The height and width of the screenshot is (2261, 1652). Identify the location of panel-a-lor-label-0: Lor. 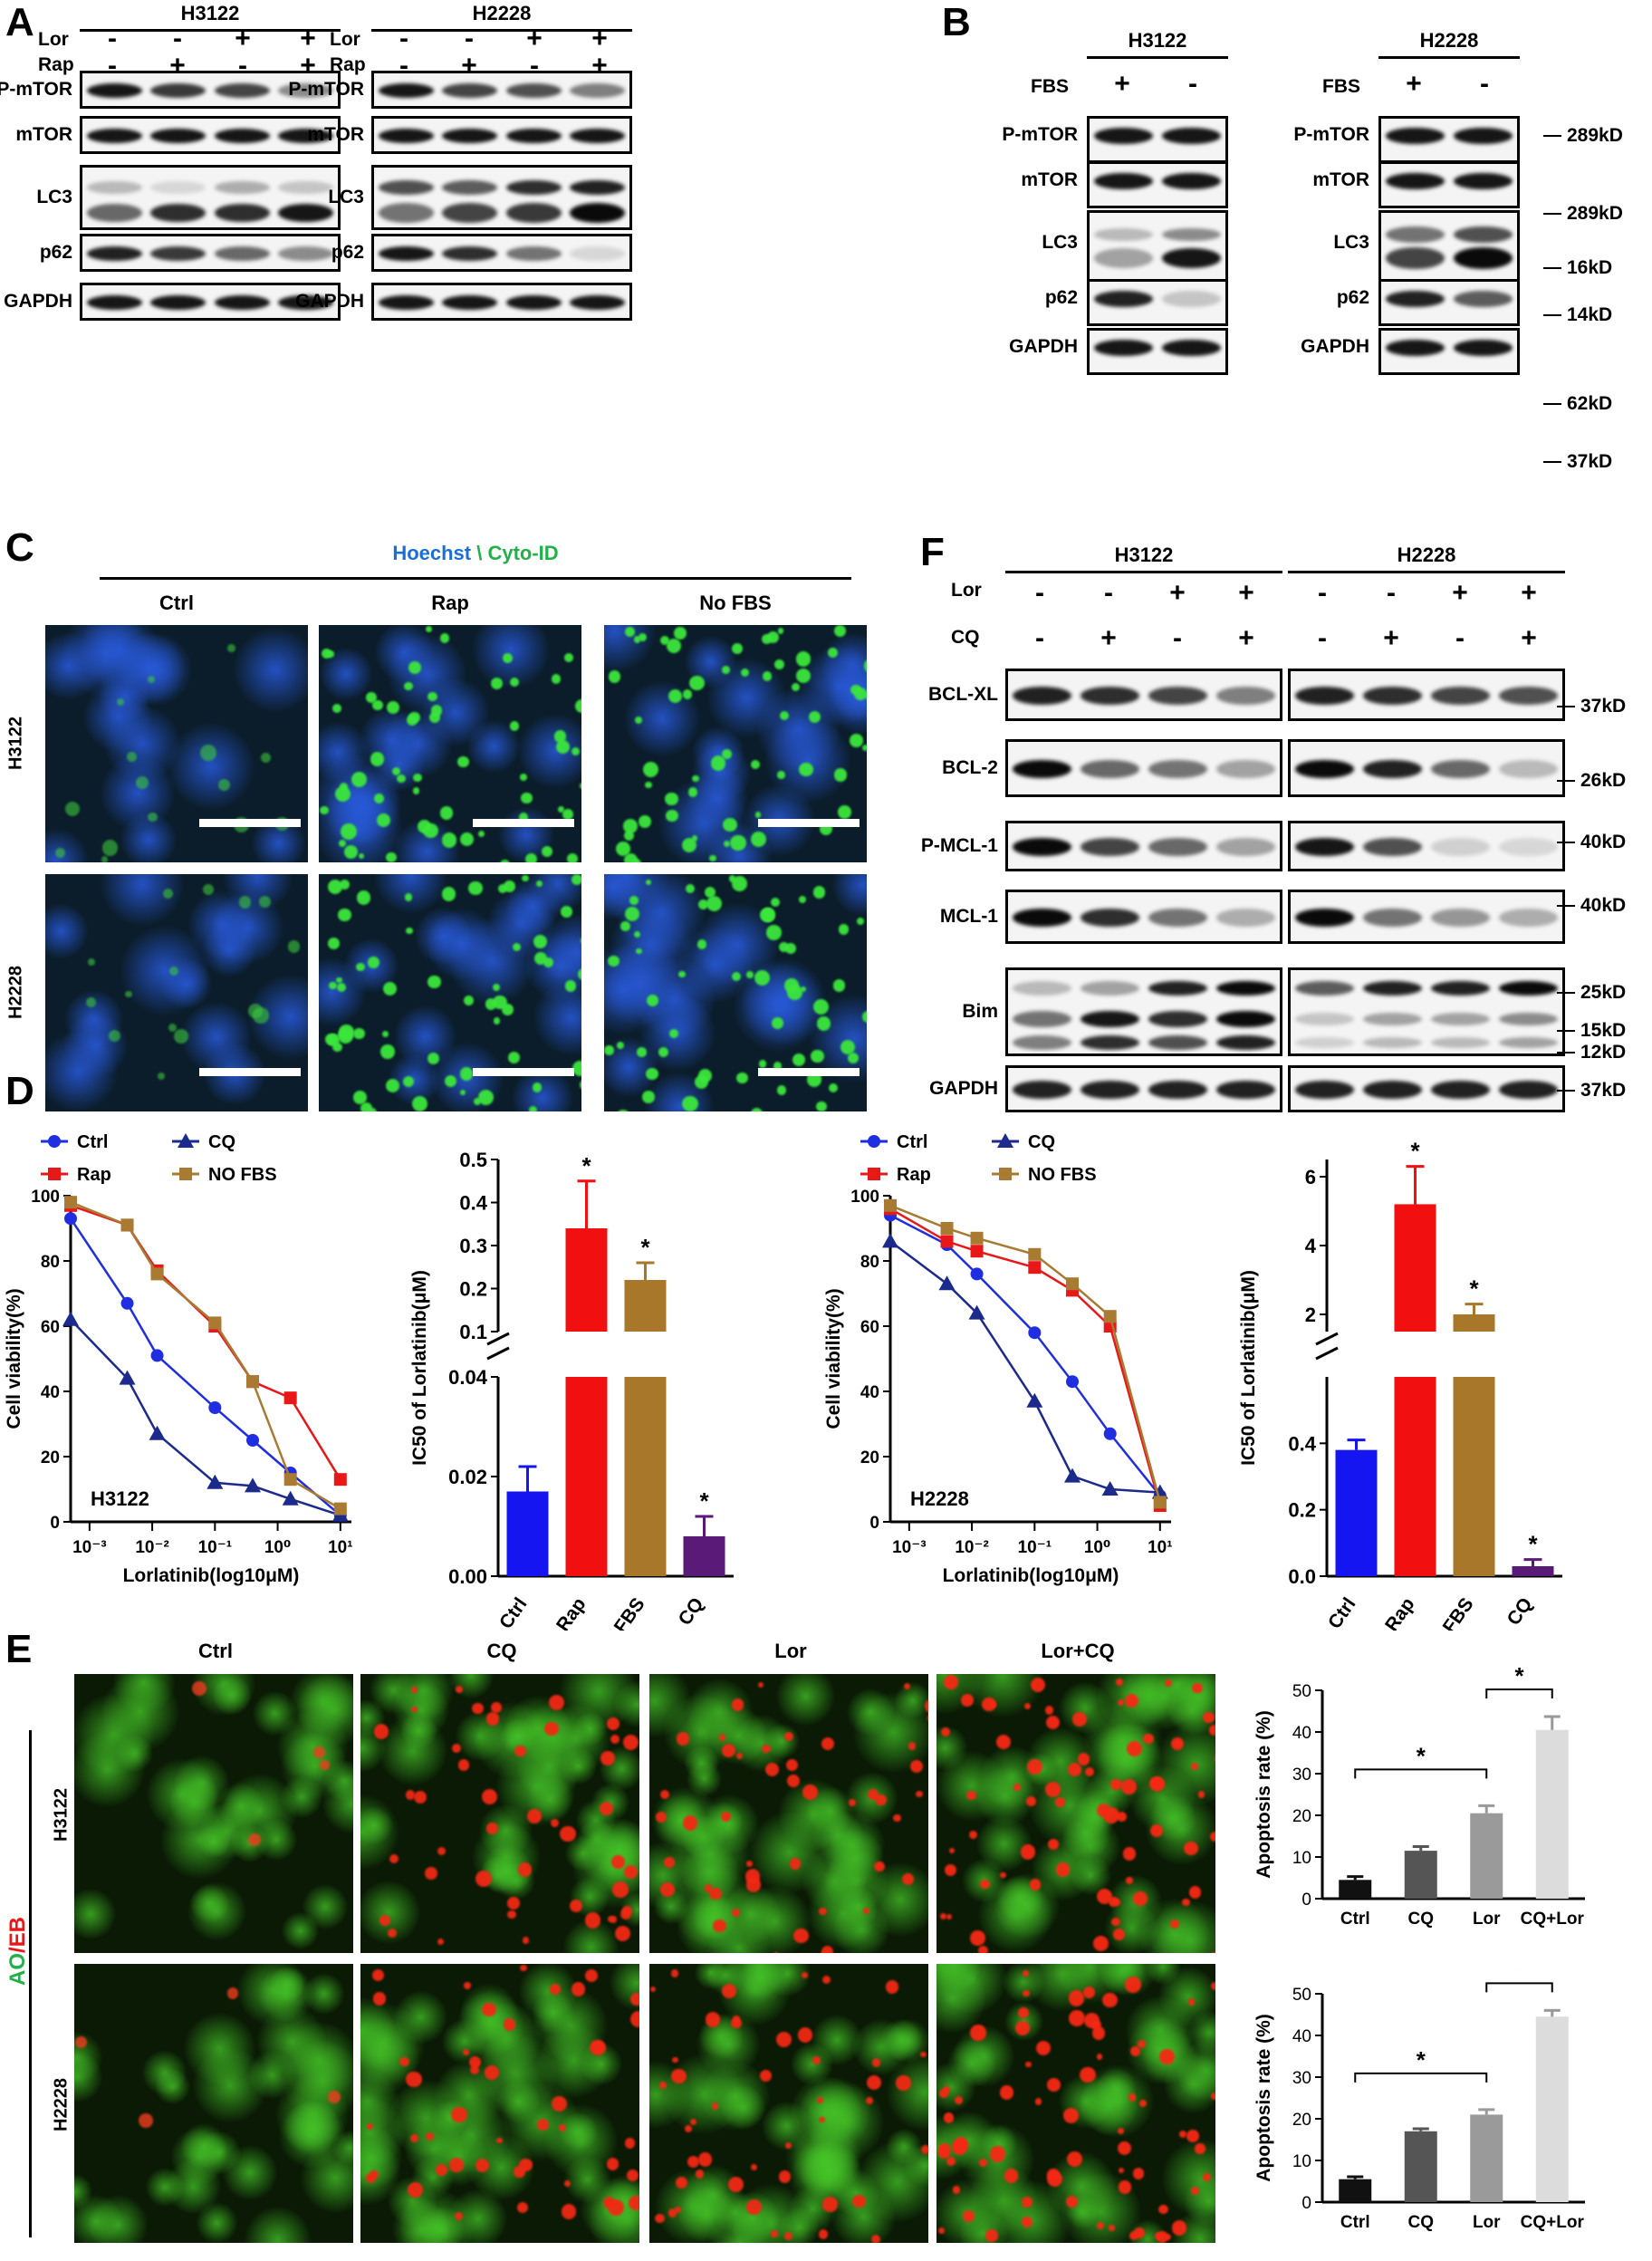
(53, 39).